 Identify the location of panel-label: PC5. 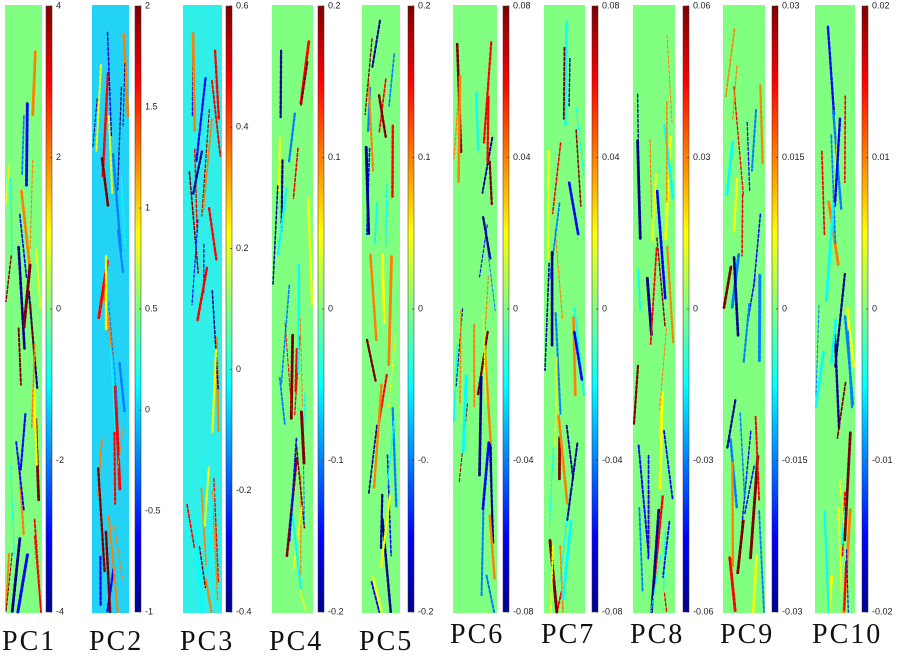
(386, 641).